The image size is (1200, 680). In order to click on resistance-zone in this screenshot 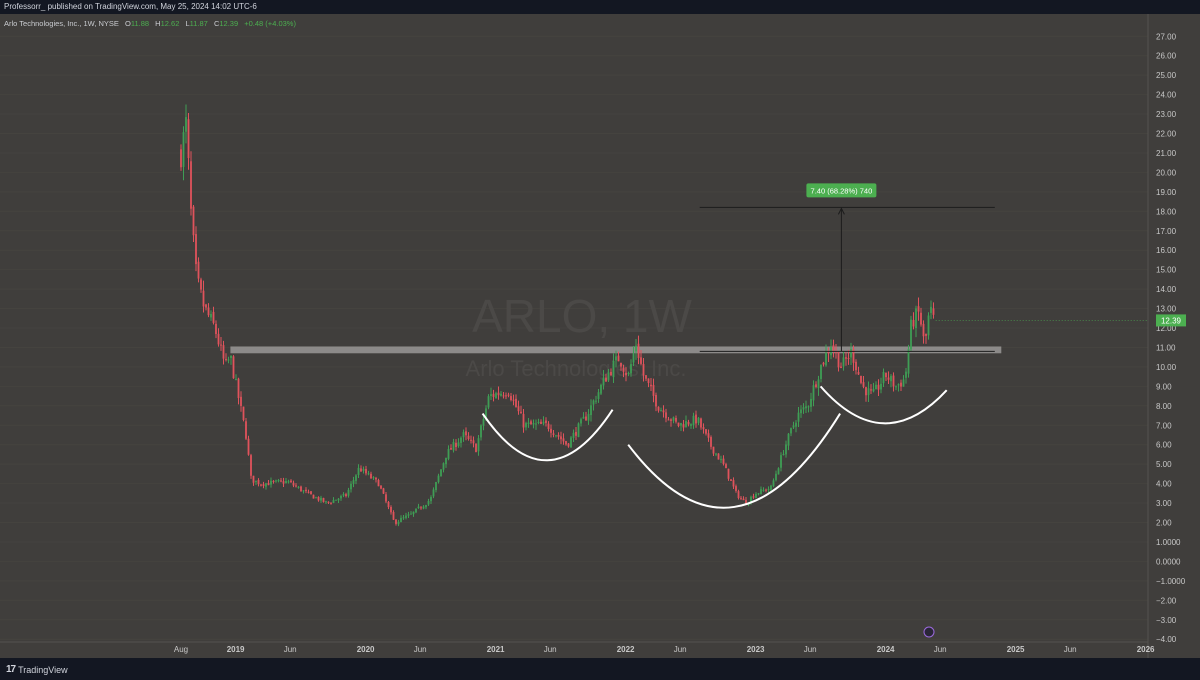, I will do `click(616, 350)`.